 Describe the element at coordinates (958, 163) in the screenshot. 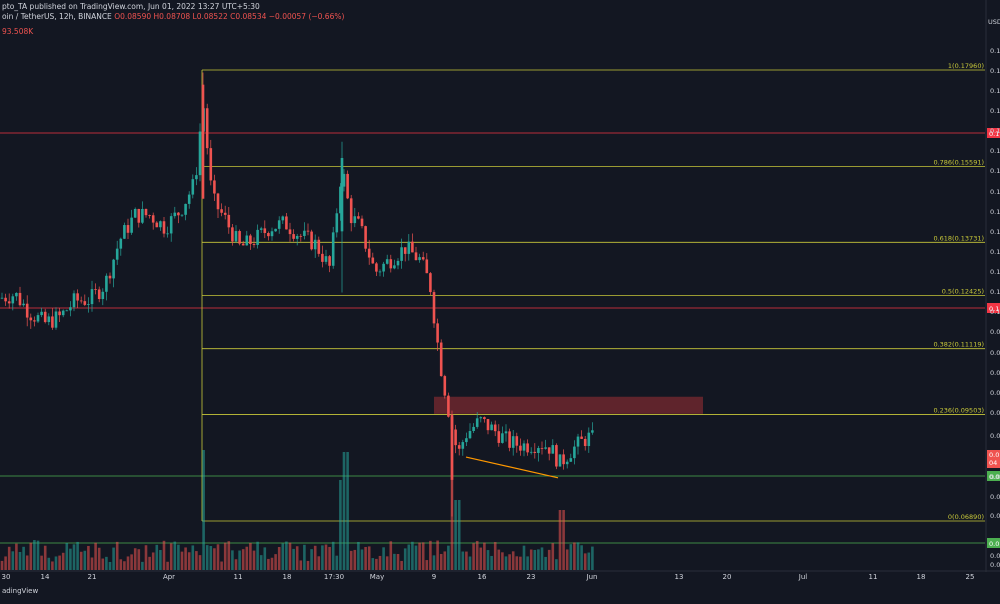

I see `fib-level-label: 0.786(0.15591)` at that location.